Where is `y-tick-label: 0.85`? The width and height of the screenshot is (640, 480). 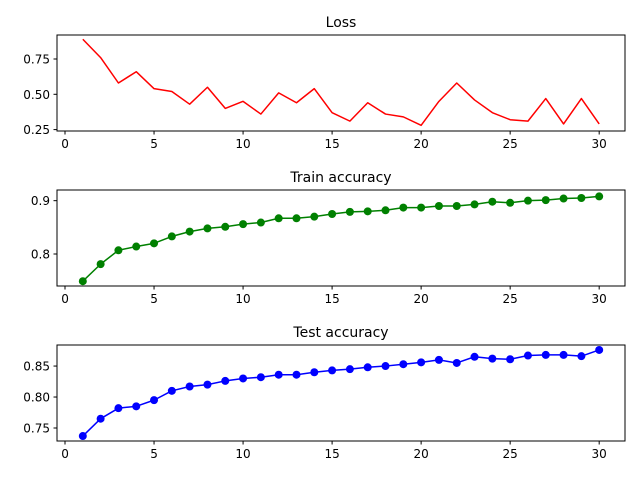 y-tick-label: 0.85 is located at coordinates (36, 367).